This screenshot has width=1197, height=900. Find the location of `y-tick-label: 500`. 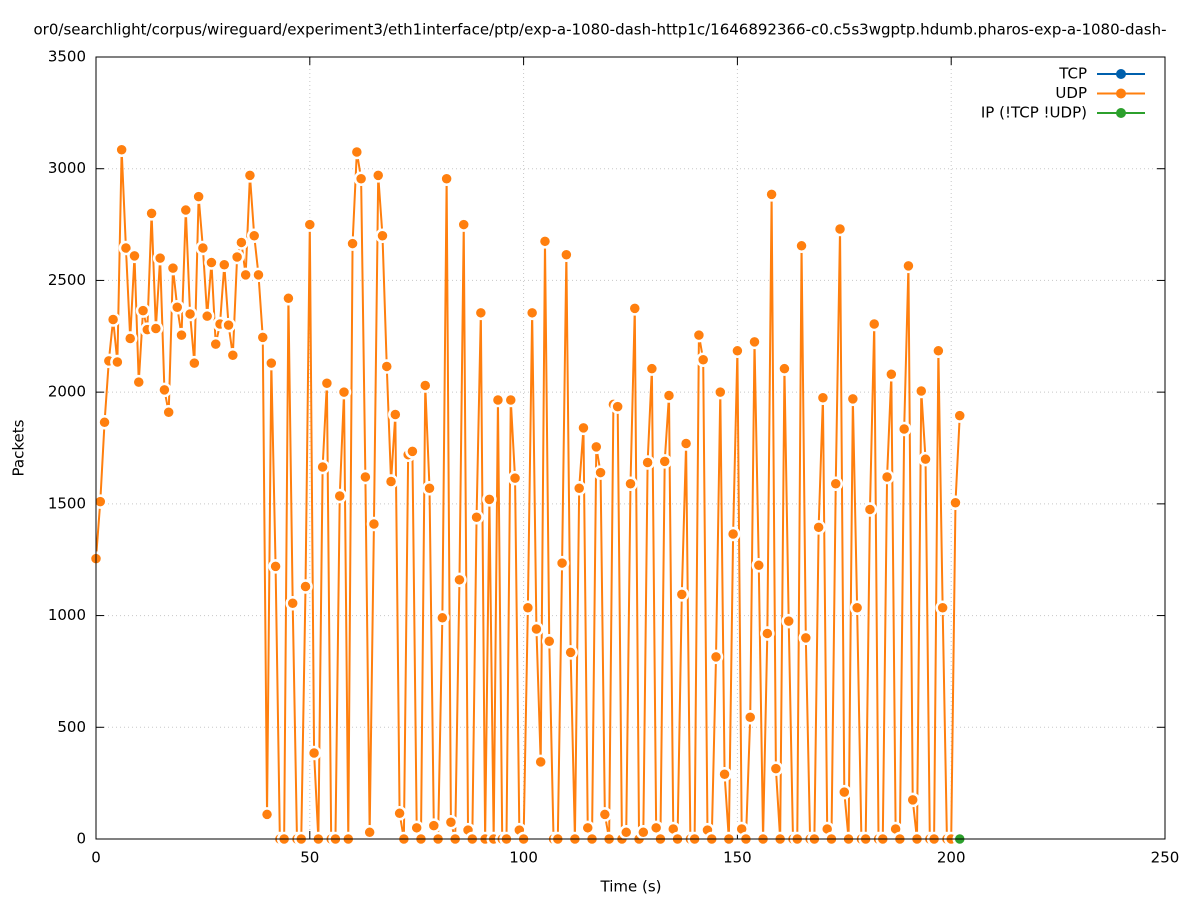

y-tick-label: 500 is located at coordinates (71, 727).